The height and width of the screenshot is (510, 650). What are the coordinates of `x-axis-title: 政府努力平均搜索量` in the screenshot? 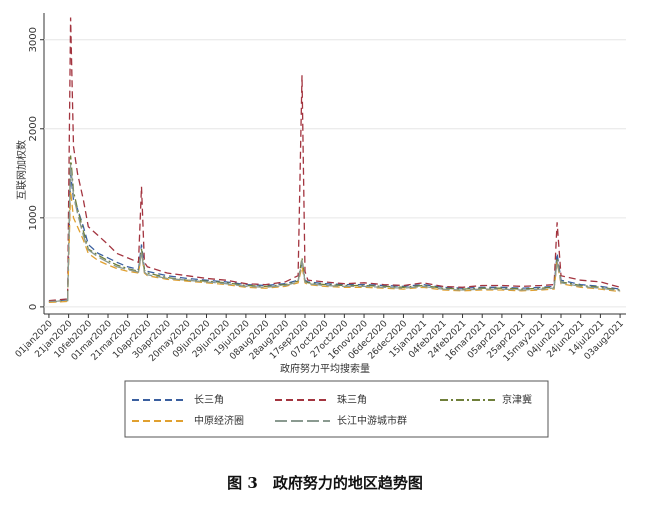 It's located at (325, 368).